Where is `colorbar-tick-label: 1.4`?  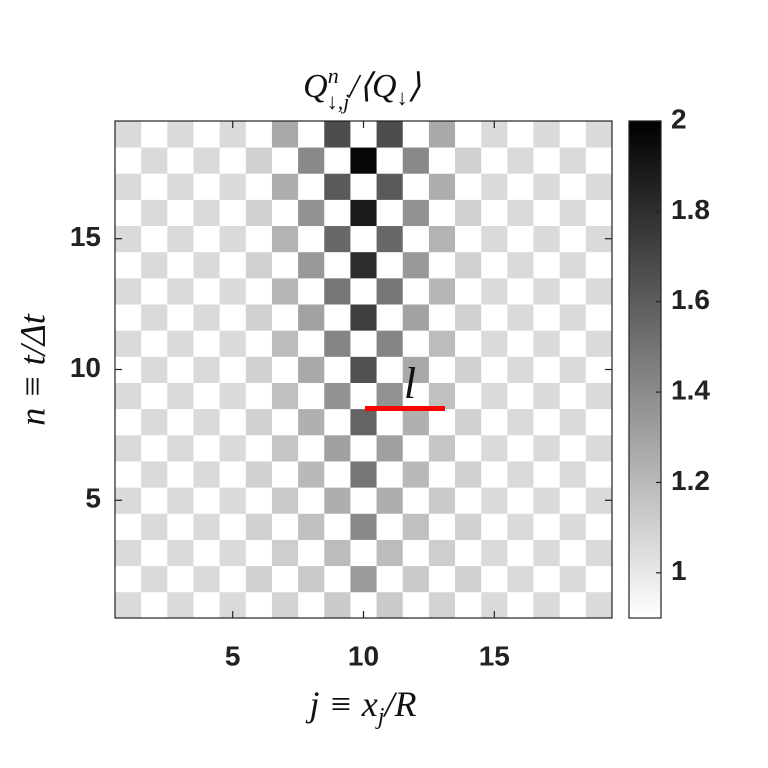
colorbar-tick-label: 1.4 is located at coordinates (690, 389).